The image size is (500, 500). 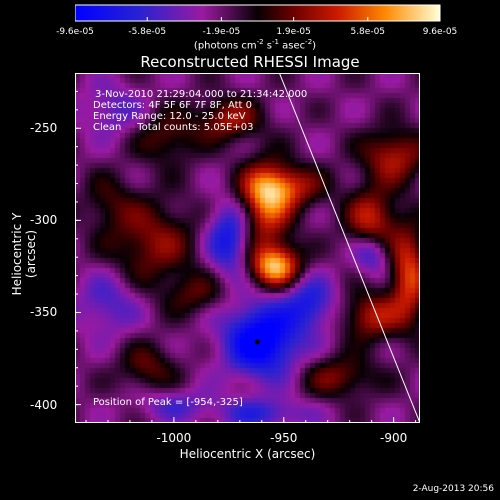 What do you see at coordinates (258, 19) in the screenshot?
I see `colorbar-tick-marks` at bounding box center [258, 19].